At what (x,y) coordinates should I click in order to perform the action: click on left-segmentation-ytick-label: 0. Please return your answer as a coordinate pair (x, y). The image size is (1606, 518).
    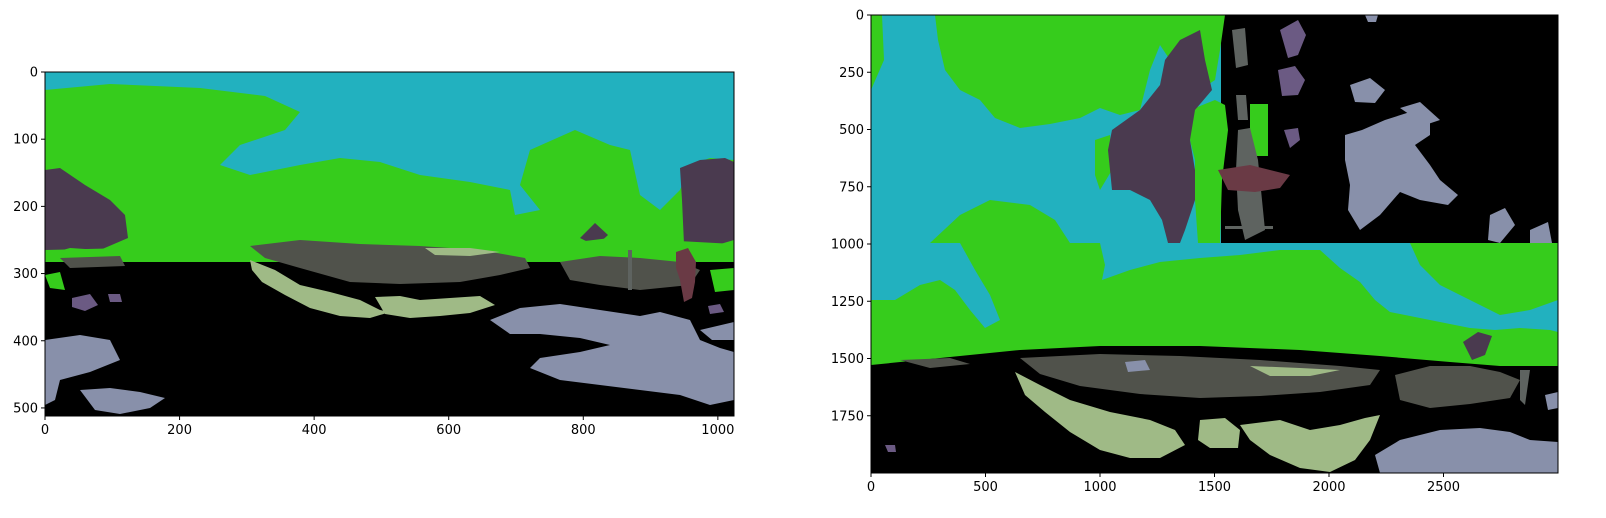
    Looking at the image, I should click on (34, 73).